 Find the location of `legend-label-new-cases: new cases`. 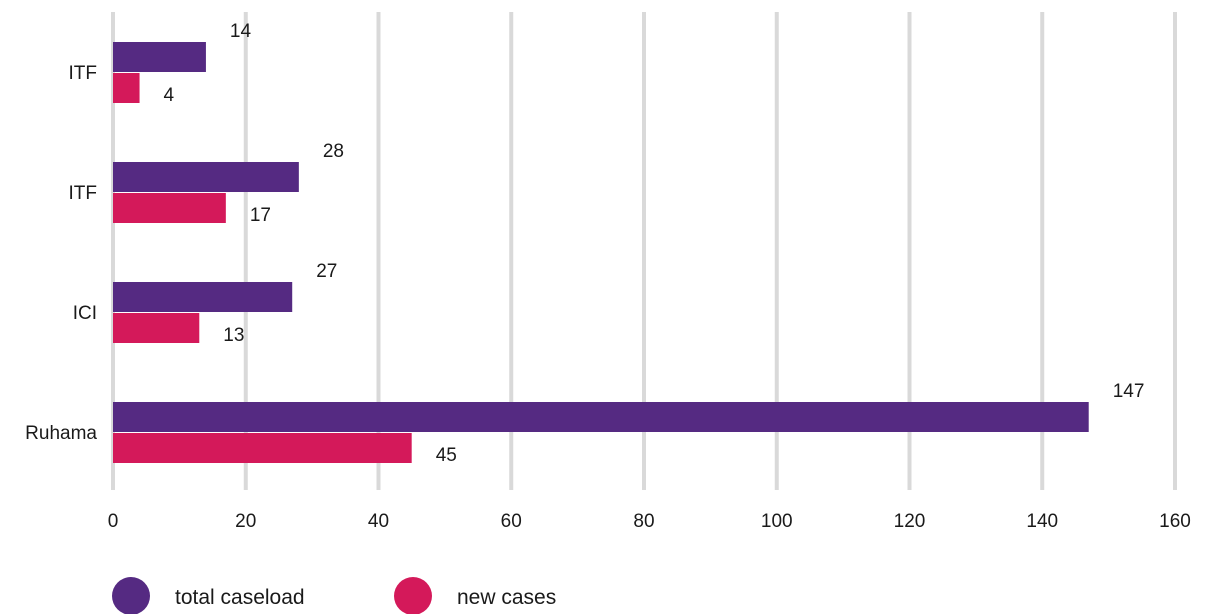

legend-label-new-cases: new cases is located at coordinates (506, 597).